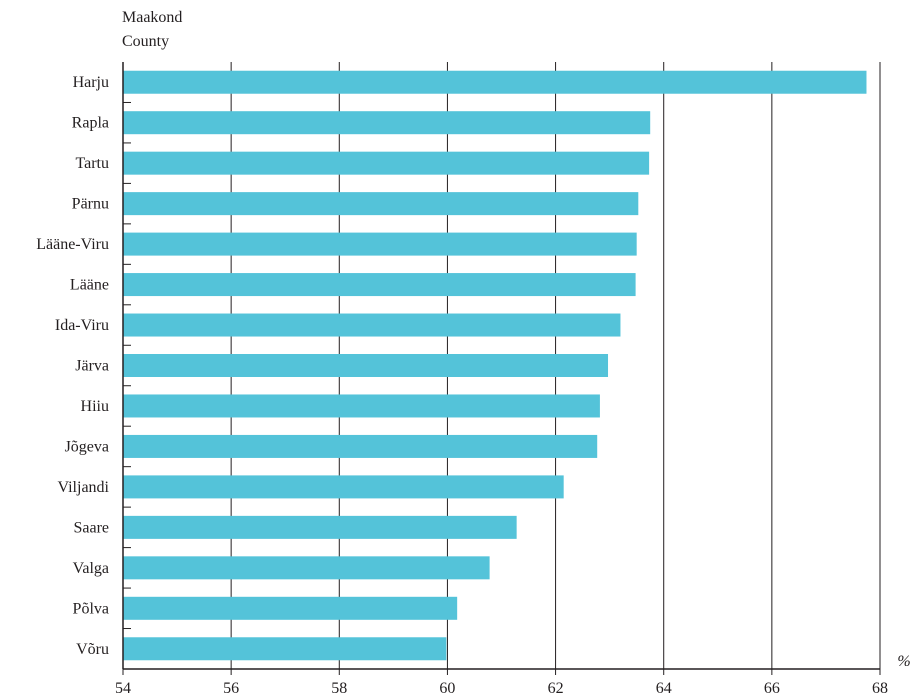 This screenshot has height=697, width=913. I want to click on x-tick-label-58: 58, so click(339, 688).